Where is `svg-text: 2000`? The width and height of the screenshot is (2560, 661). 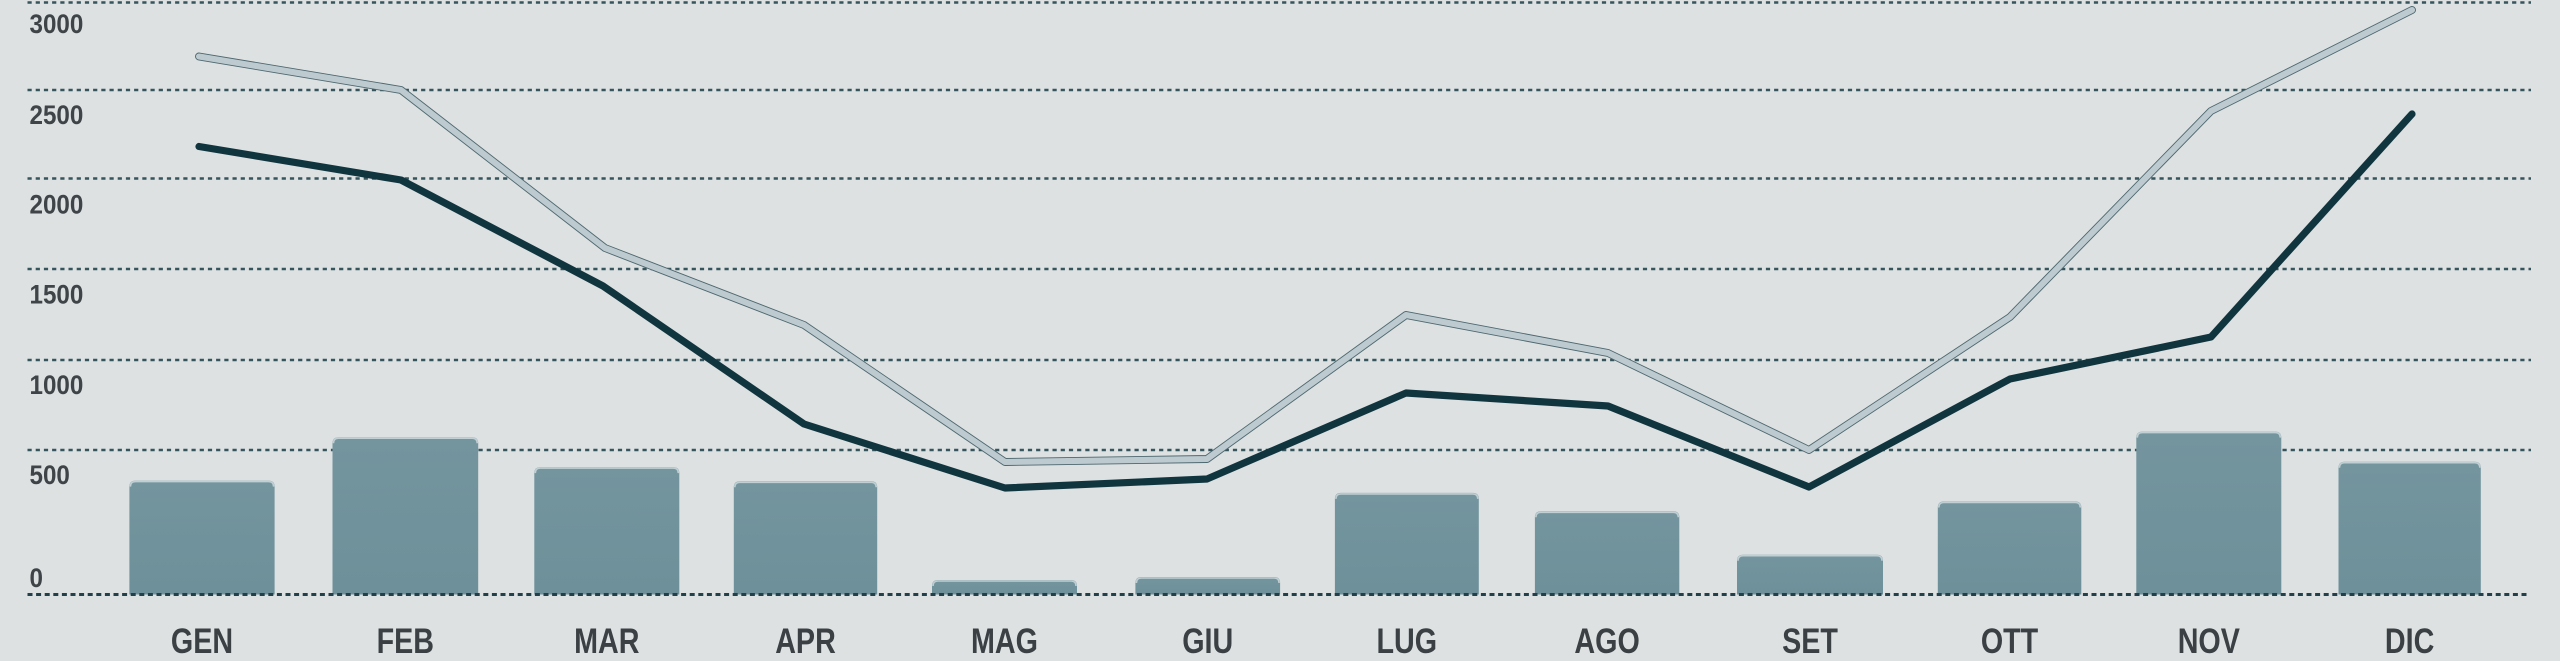 svg-text: 2000 is located at coordinates (57, 205).